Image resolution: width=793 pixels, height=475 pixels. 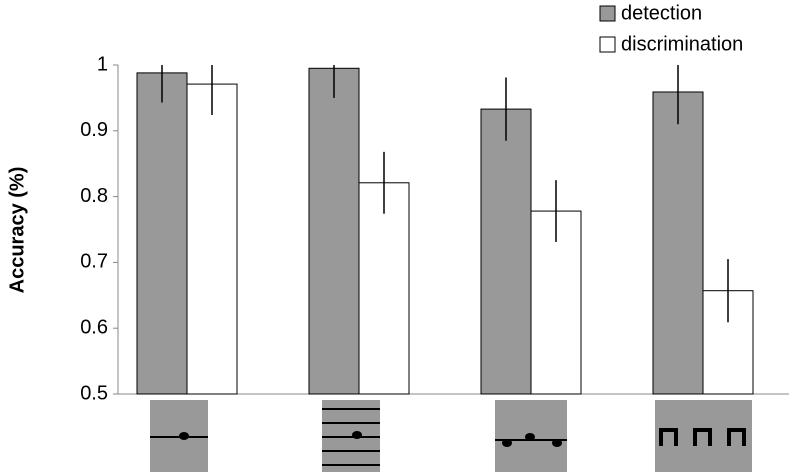 What do you see at coordinates (682, 44) in the screenshot?
I see `legend-label: discrimination` at bounding box center [682, 44].